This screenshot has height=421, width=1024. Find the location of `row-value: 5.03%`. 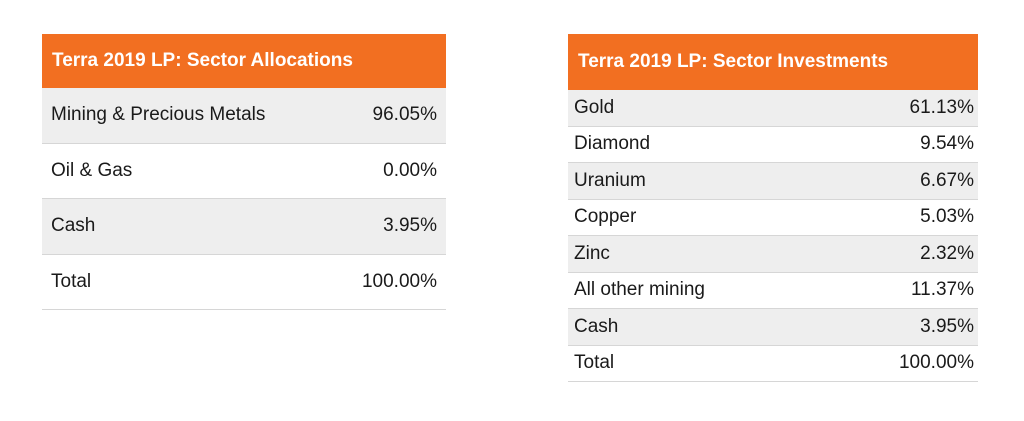

row-value: 5.03% is located at coordinates (947, 217).